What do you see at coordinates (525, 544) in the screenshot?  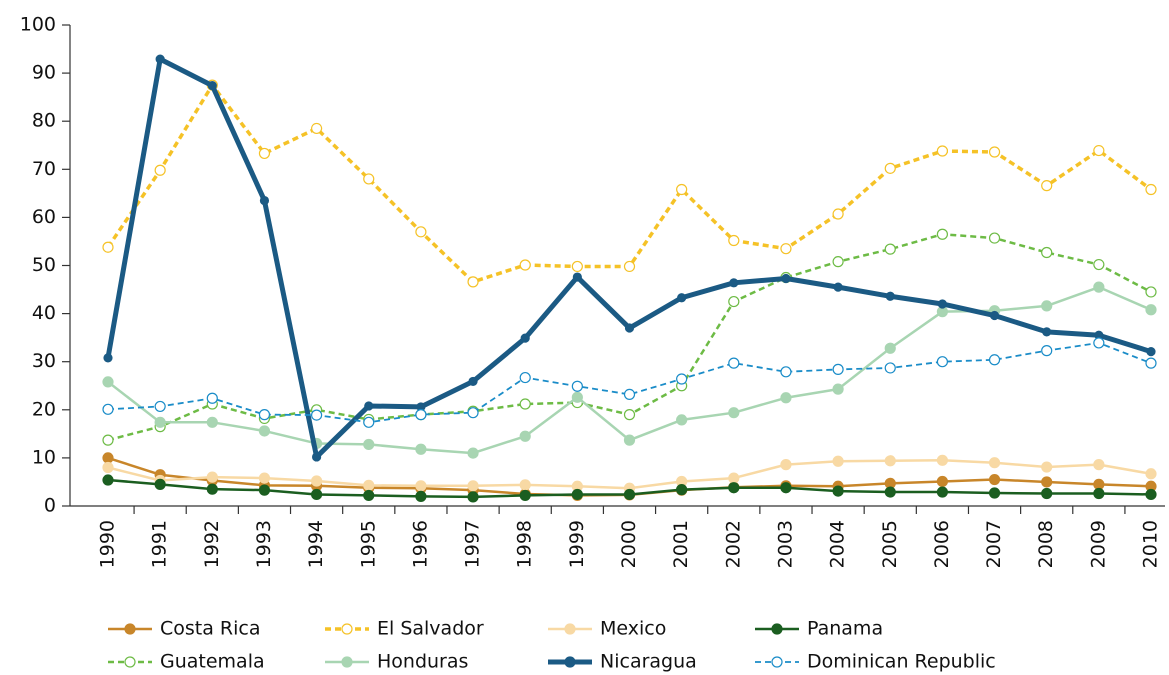 I see `x-tick-label: 1998` at bounding box center [525, 544].